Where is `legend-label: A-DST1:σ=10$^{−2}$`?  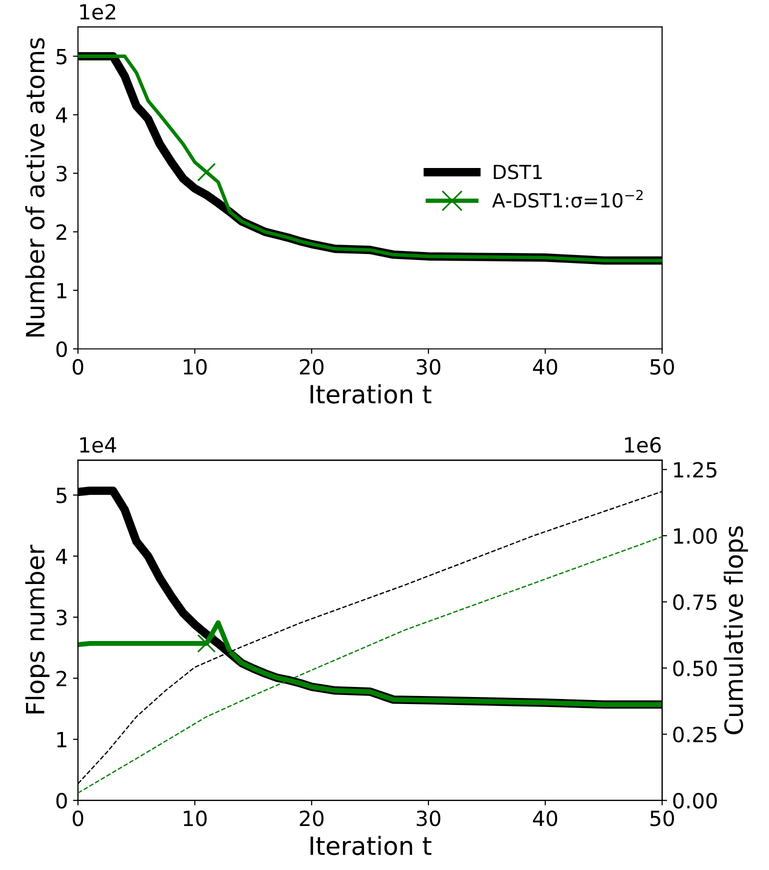
legend-label: A-DST1:σ=10$^{−2}$ is located at coordinates (567, 199).